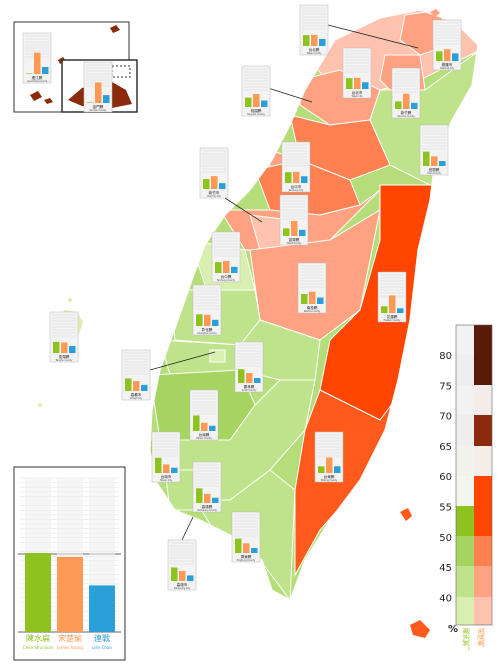  Describe the element at coordinates (434, 173) in the screenshot. I see `chart-region-name-en: Yilan County` at that location.